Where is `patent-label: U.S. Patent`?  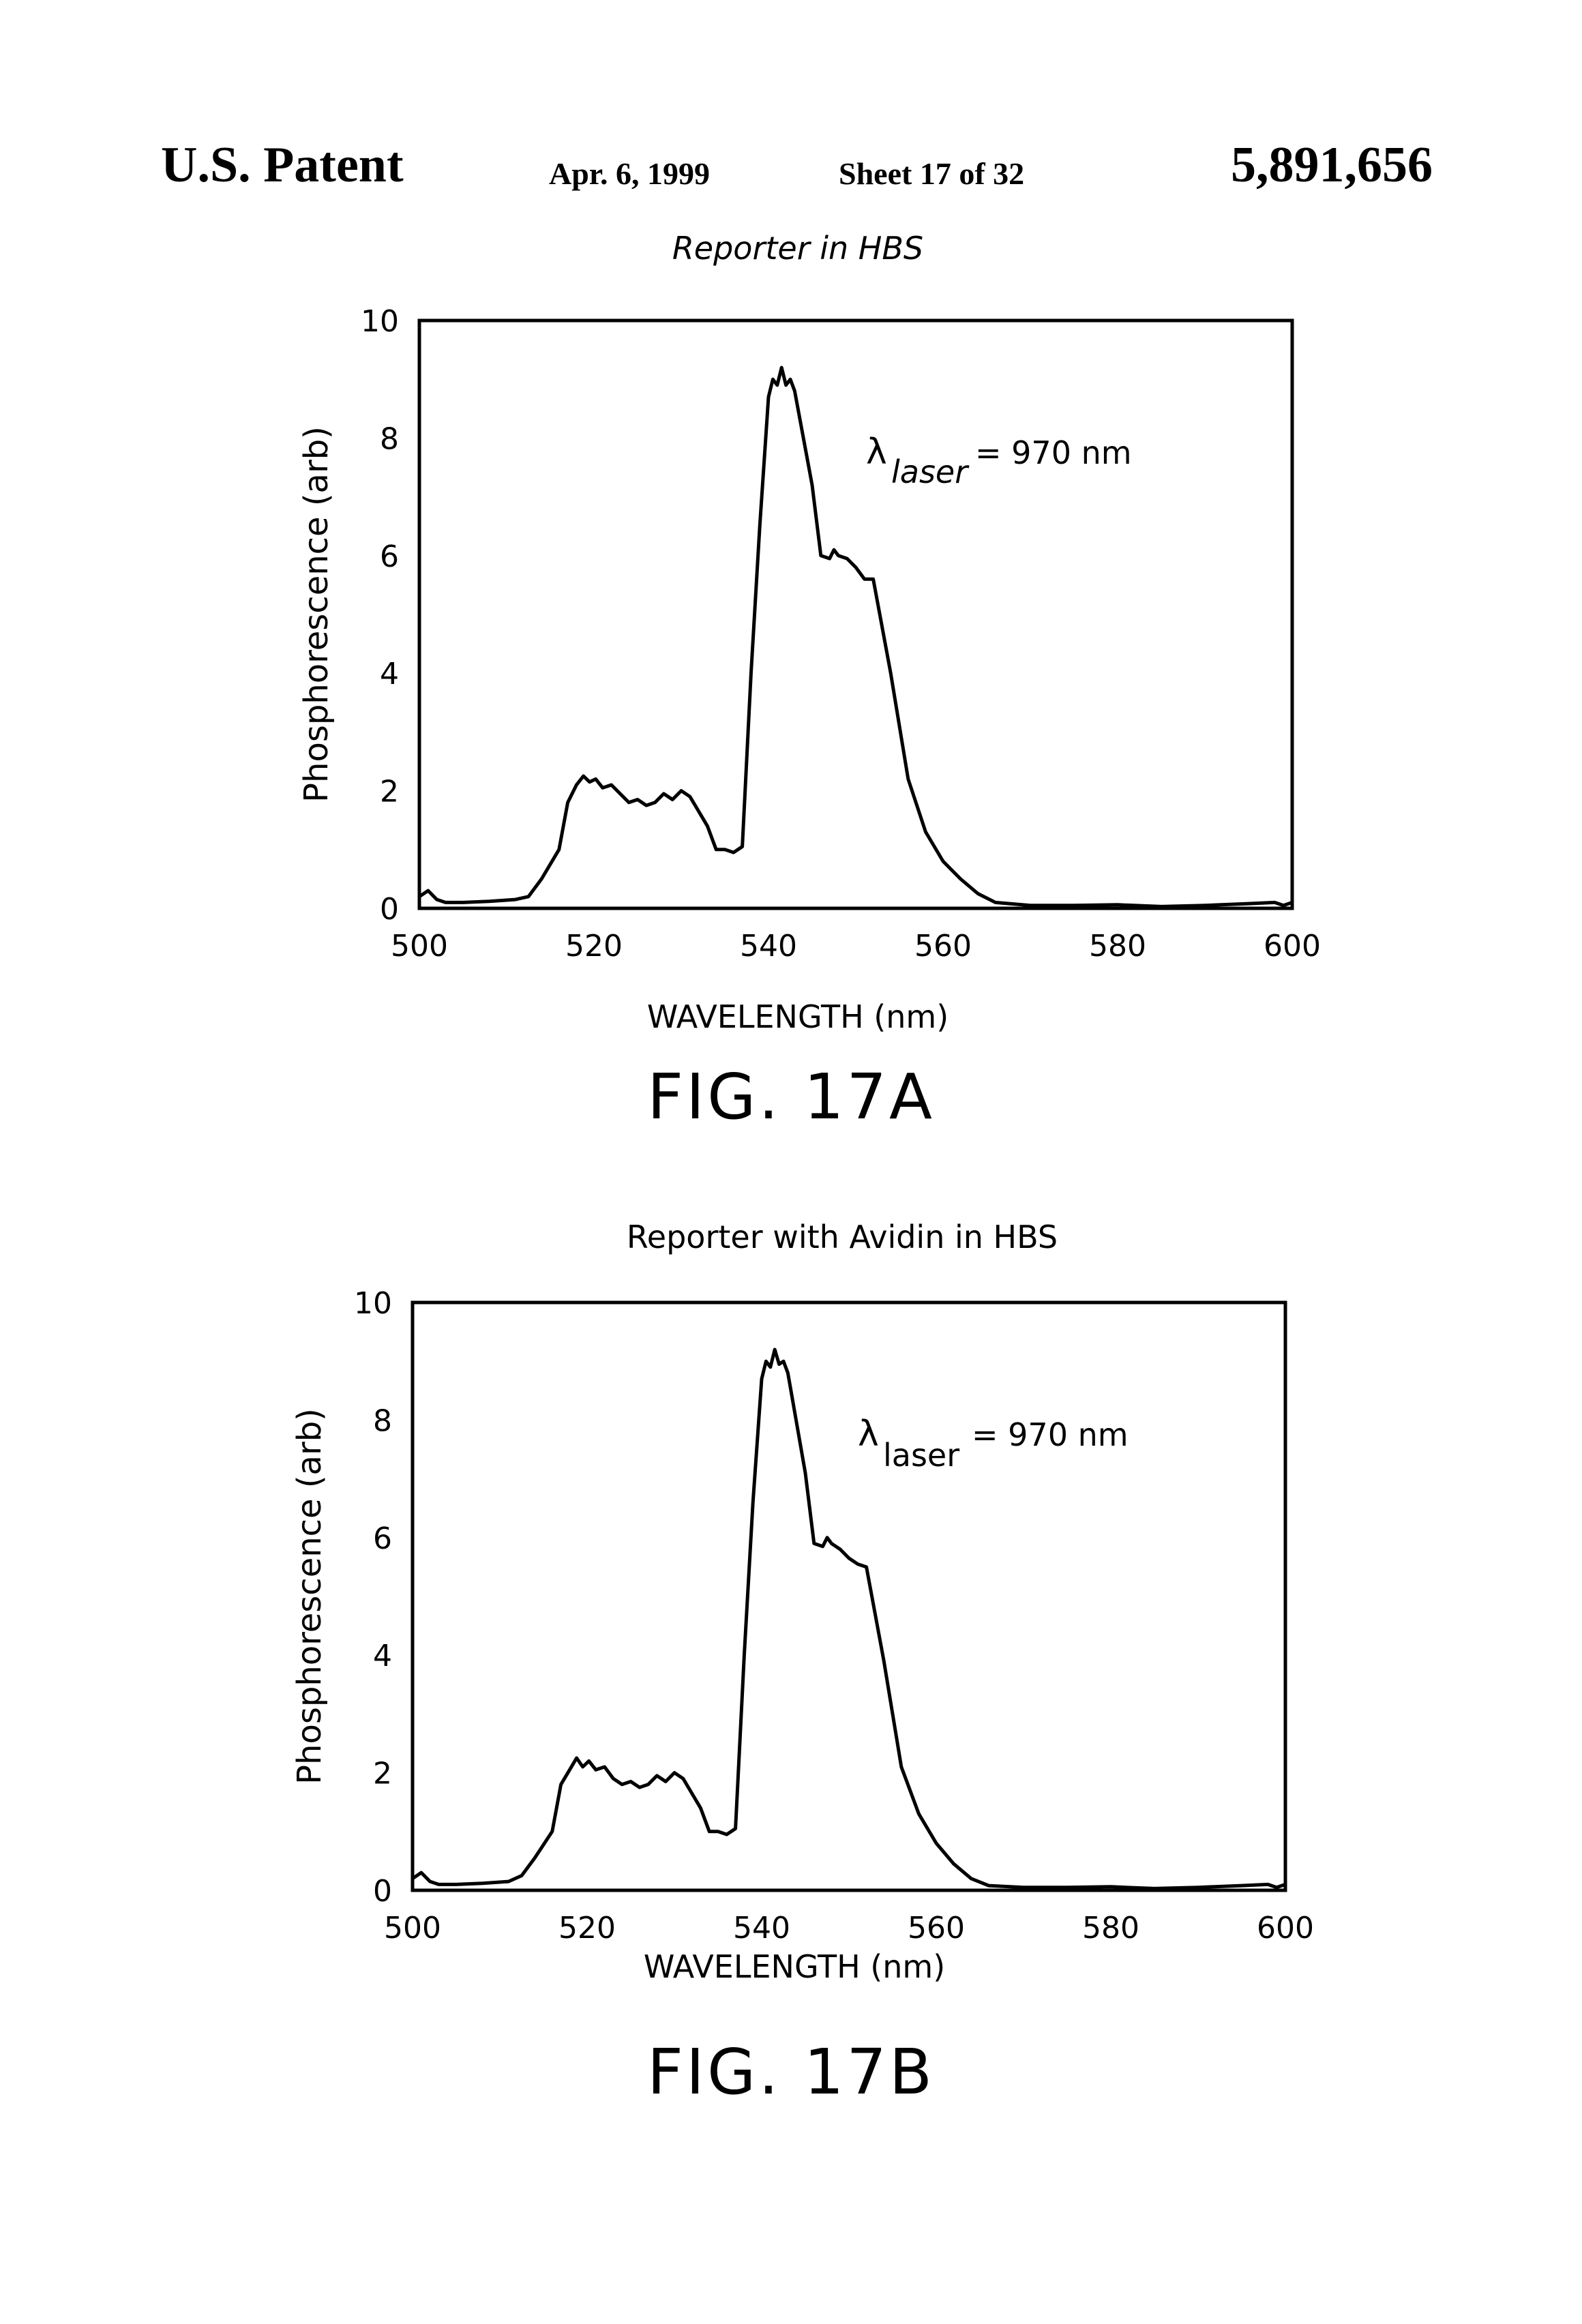 patent-label: U.S. Patent is located at coordinates (282, 165).